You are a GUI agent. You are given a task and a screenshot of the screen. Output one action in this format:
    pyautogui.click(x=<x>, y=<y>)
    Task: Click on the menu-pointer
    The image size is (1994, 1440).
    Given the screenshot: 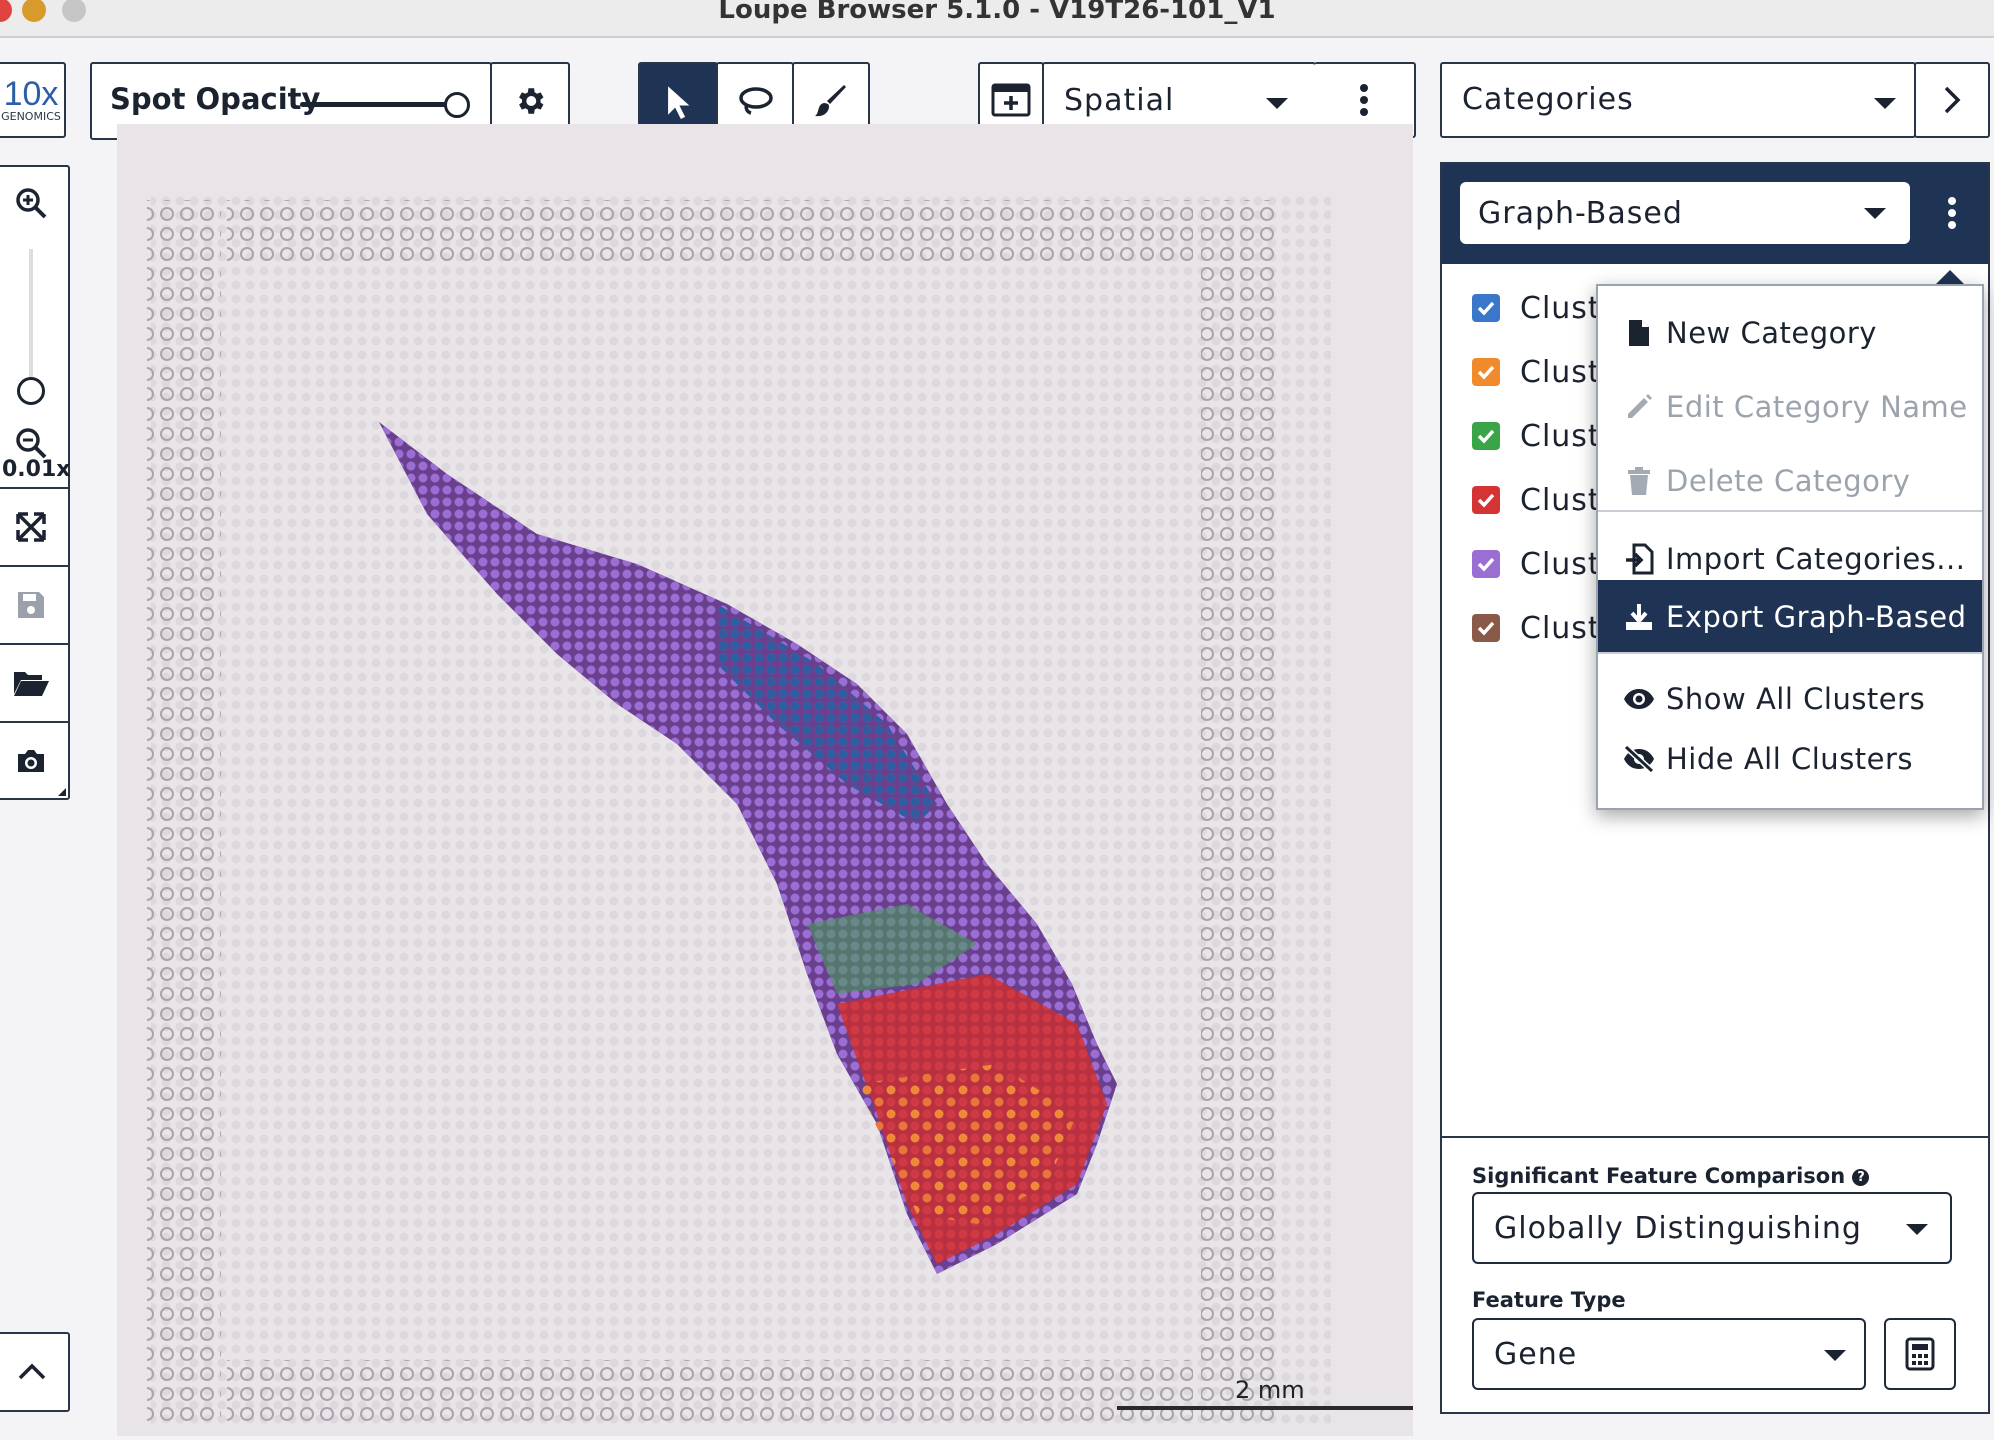 What is the action you would take?
    pyautogui.click(x=1950, y=277)
    